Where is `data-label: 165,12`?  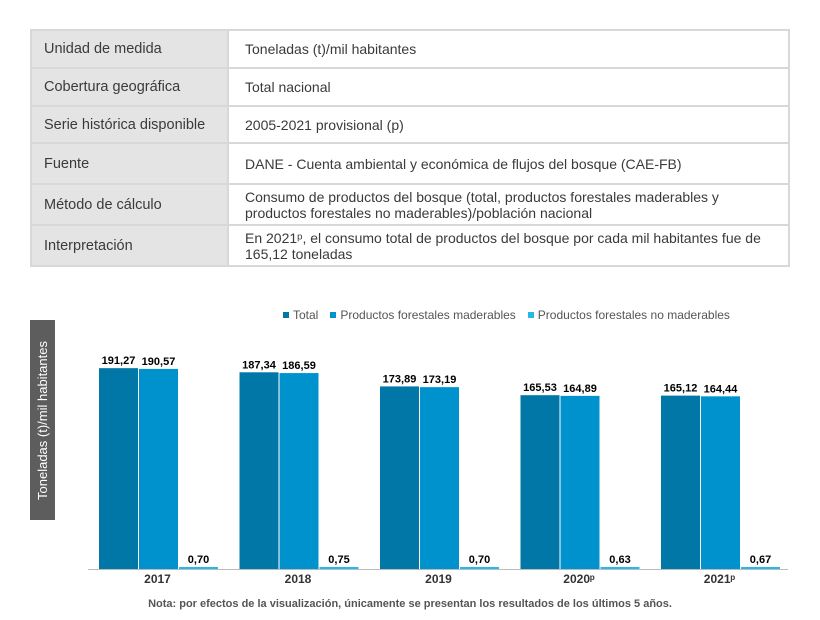 data-label: 165,12 is located at coordinates (681, 389).